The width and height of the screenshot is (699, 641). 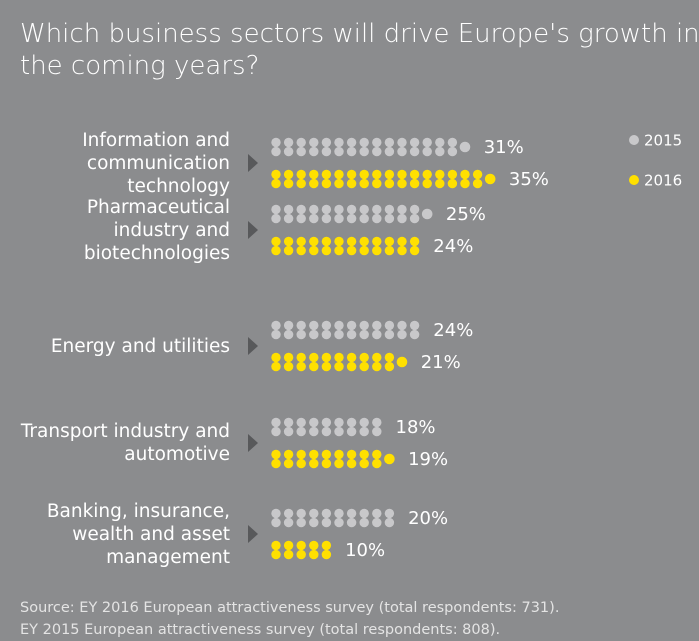 What do you see at coordinates (634, 180) in the screenshot?
I see `legend-marker` at bounding box center [634, 180].